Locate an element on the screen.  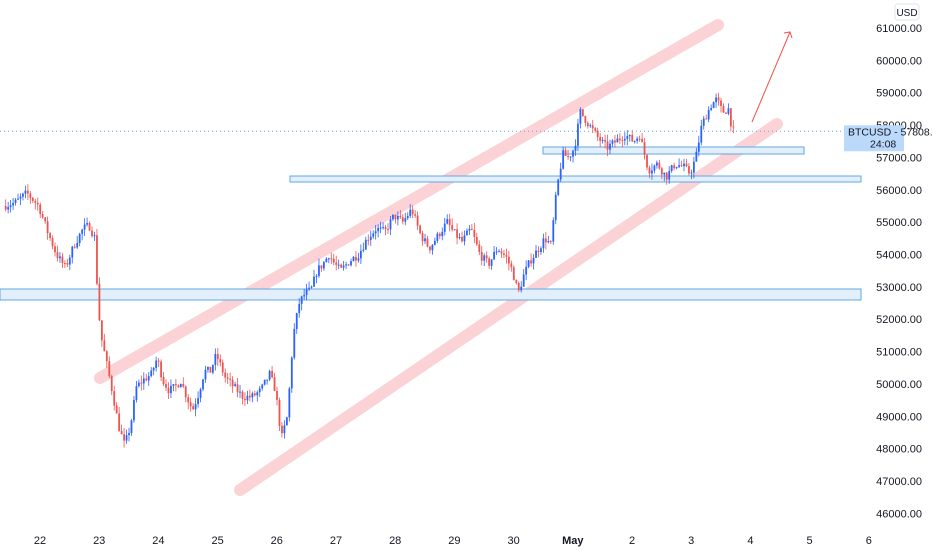
currency-label: USD is located at coordinates (907, 12).